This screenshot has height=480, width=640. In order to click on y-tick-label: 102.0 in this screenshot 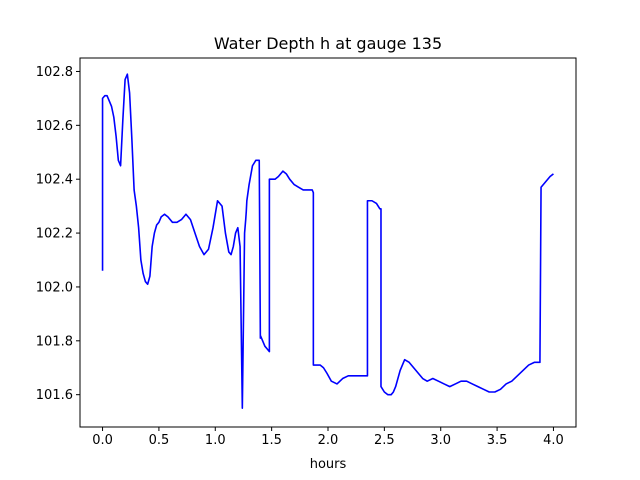, I will do `click(54, 287)`.